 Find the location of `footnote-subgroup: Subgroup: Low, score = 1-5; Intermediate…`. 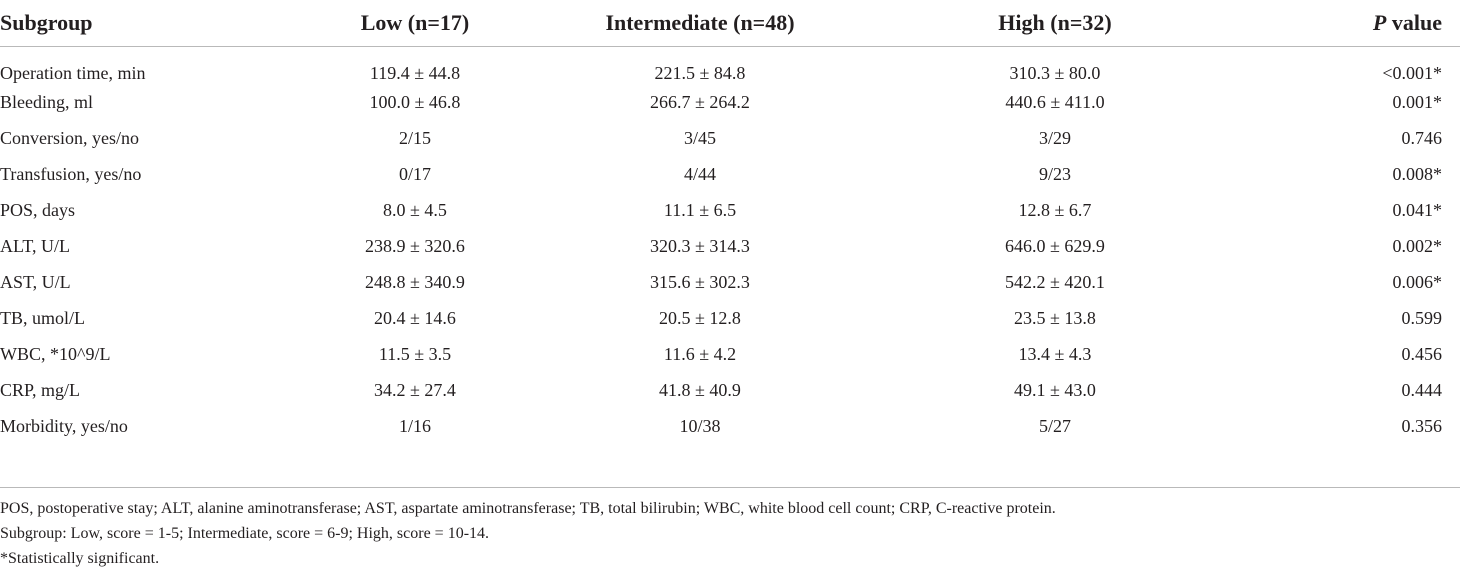

footnote-subgroup: Subgroup: Low, score = 1-5; Intermediate… is located at coordinates (245, 533).